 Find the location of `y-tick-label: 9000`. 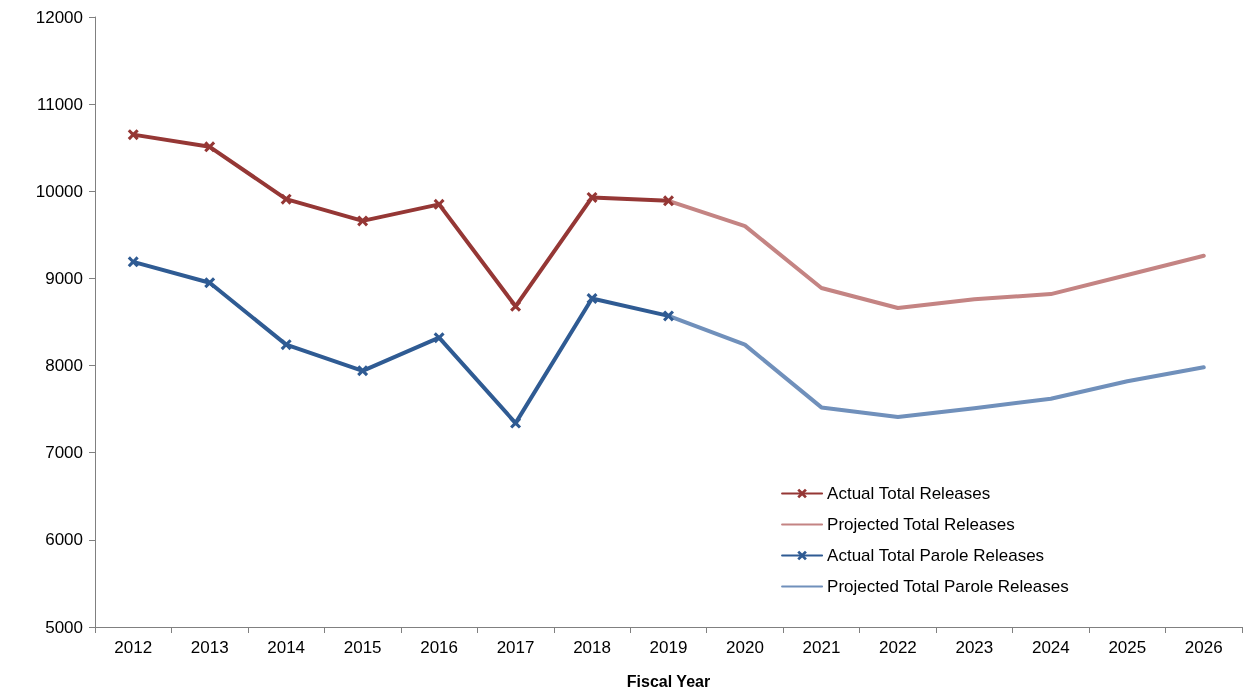

y-tick-label: 9000 is located at coordinates (64, 278).